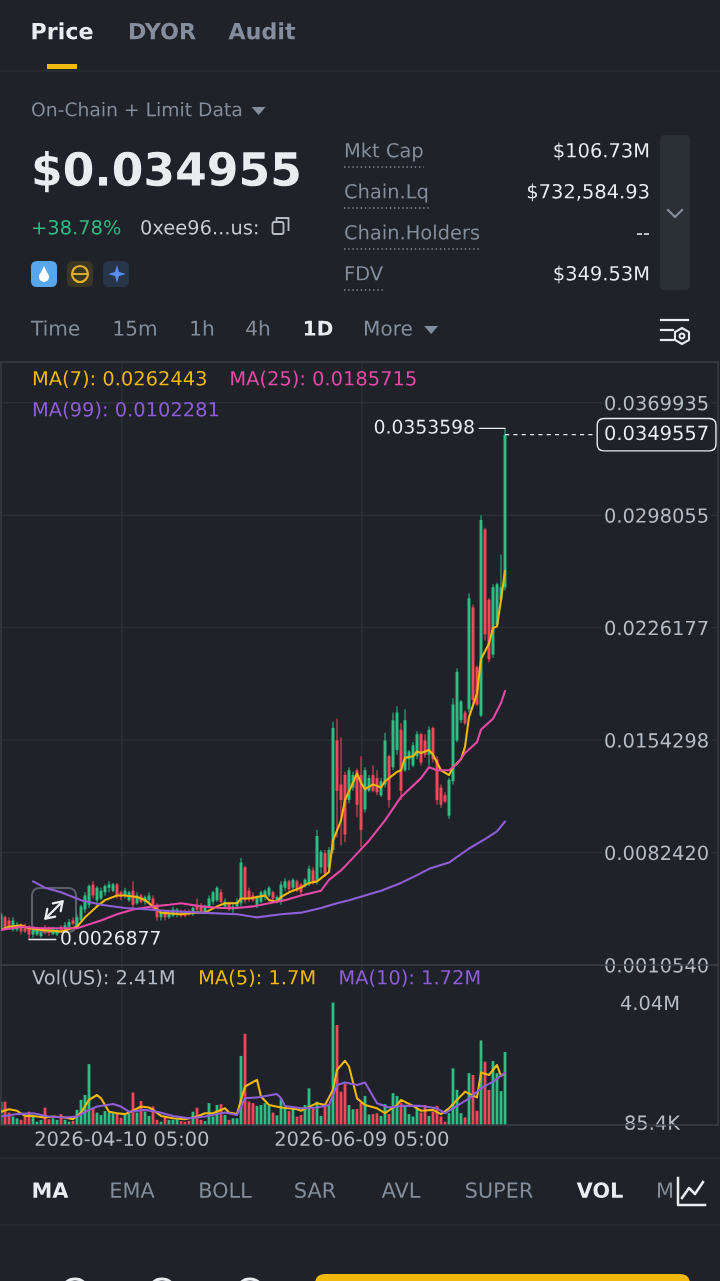 Image resolution: width=720 pixels, height=1281 pixels. Describe the element at coordinates (226, 1190) in the screenshot. I see `text: BOLL` at that location.